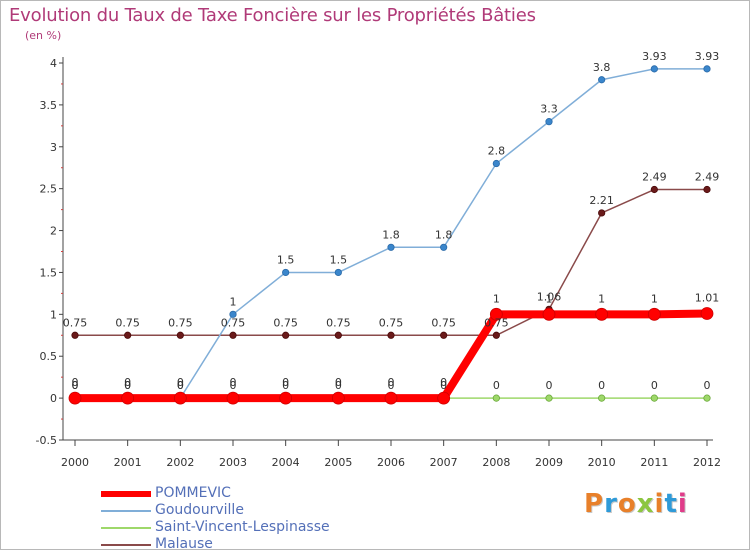  Describe the element at coordinates (53, 398) in the screenshot. I see `y-tick-label: 0` at that location.